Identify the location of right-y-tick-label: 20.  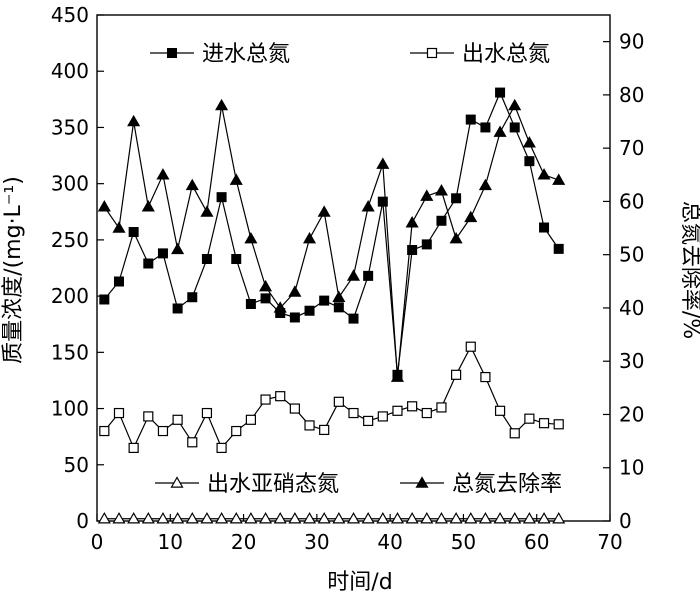
(631, 414).